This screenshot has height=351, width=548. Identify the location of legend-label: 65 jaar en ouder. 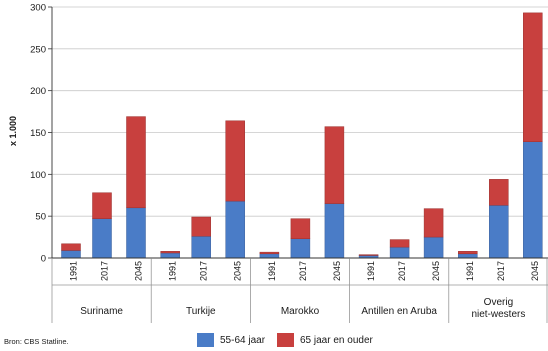
(336, 340).